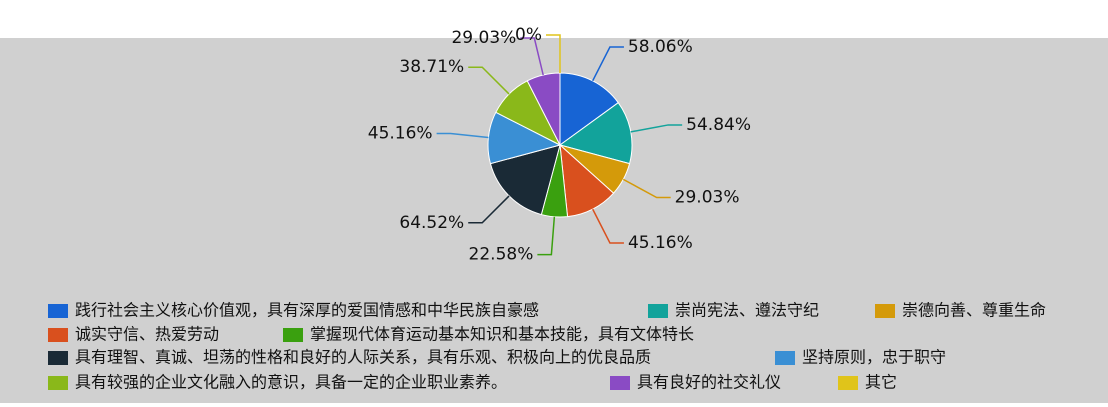  I want to click on data-label: 64.52%, so click(431, 223).